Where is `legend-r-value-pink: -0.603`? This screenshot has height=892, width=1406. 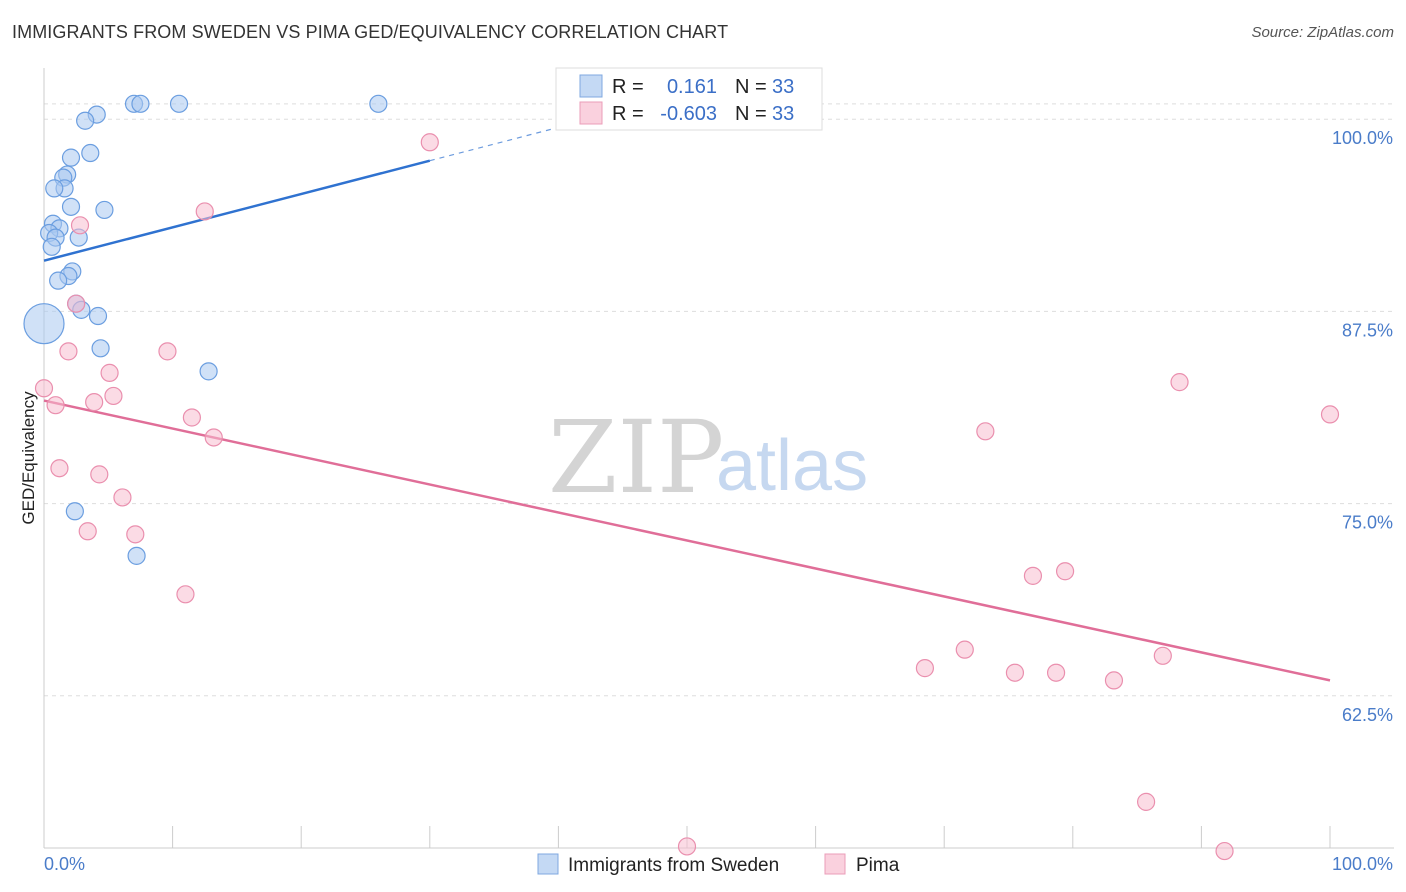
legend-r-value-pink: -0.603 is located at coordinates (688, 114).